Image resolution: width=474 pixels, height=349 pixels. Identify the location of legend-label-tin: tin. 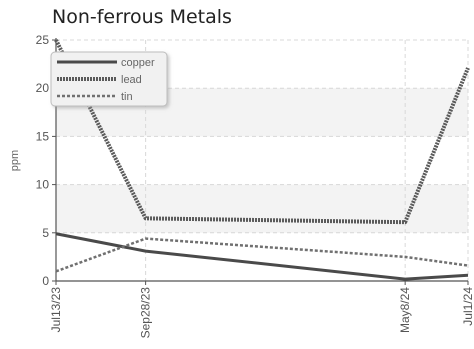
(127, 97).